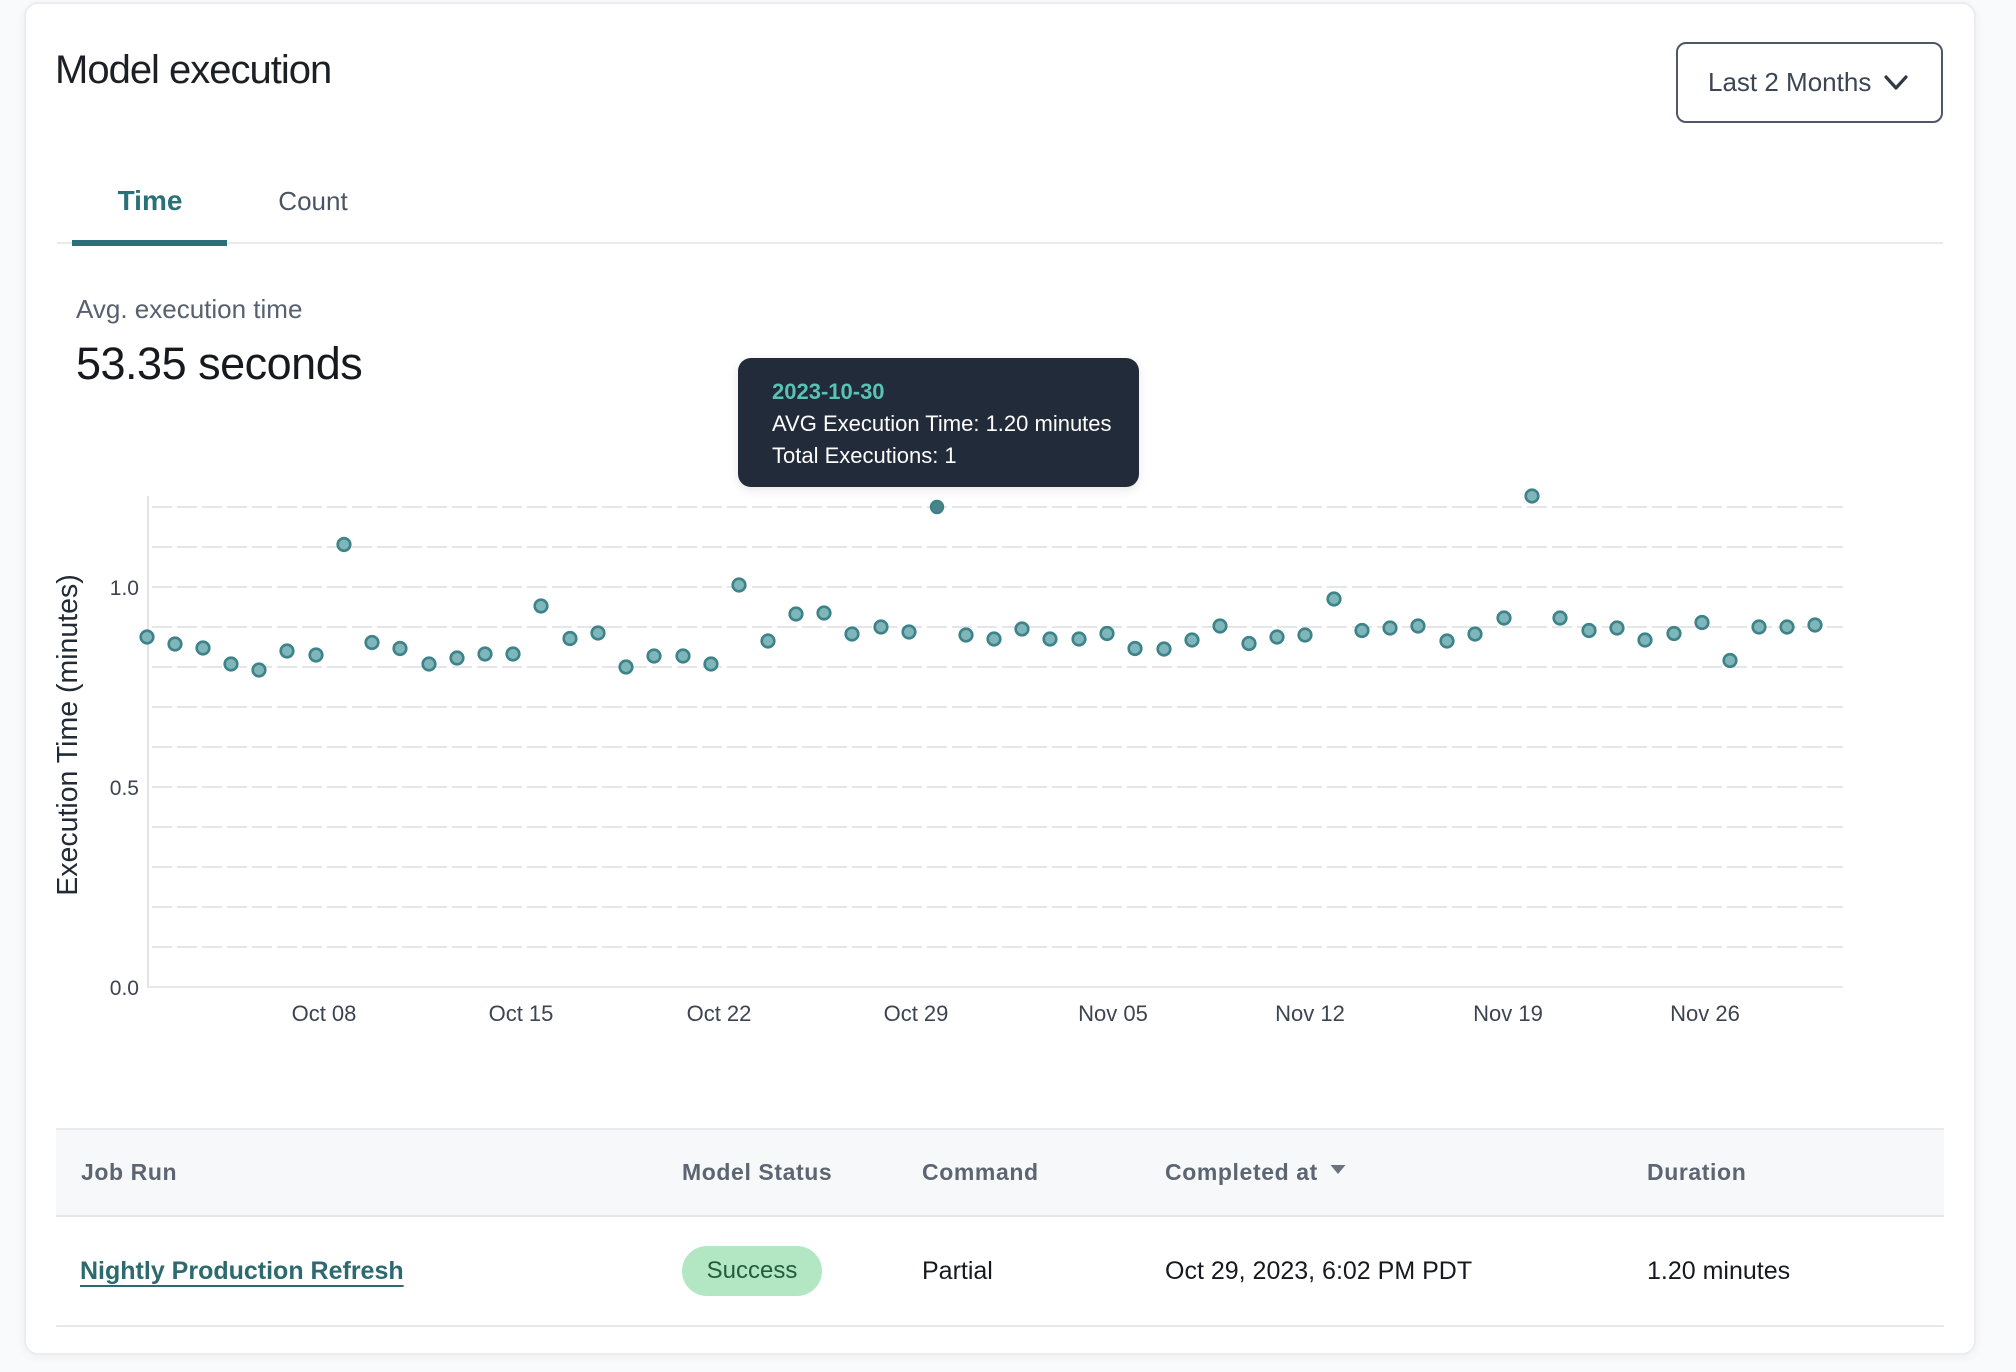  I want to click on svg-text: Oct 08, so click(324, 1013).